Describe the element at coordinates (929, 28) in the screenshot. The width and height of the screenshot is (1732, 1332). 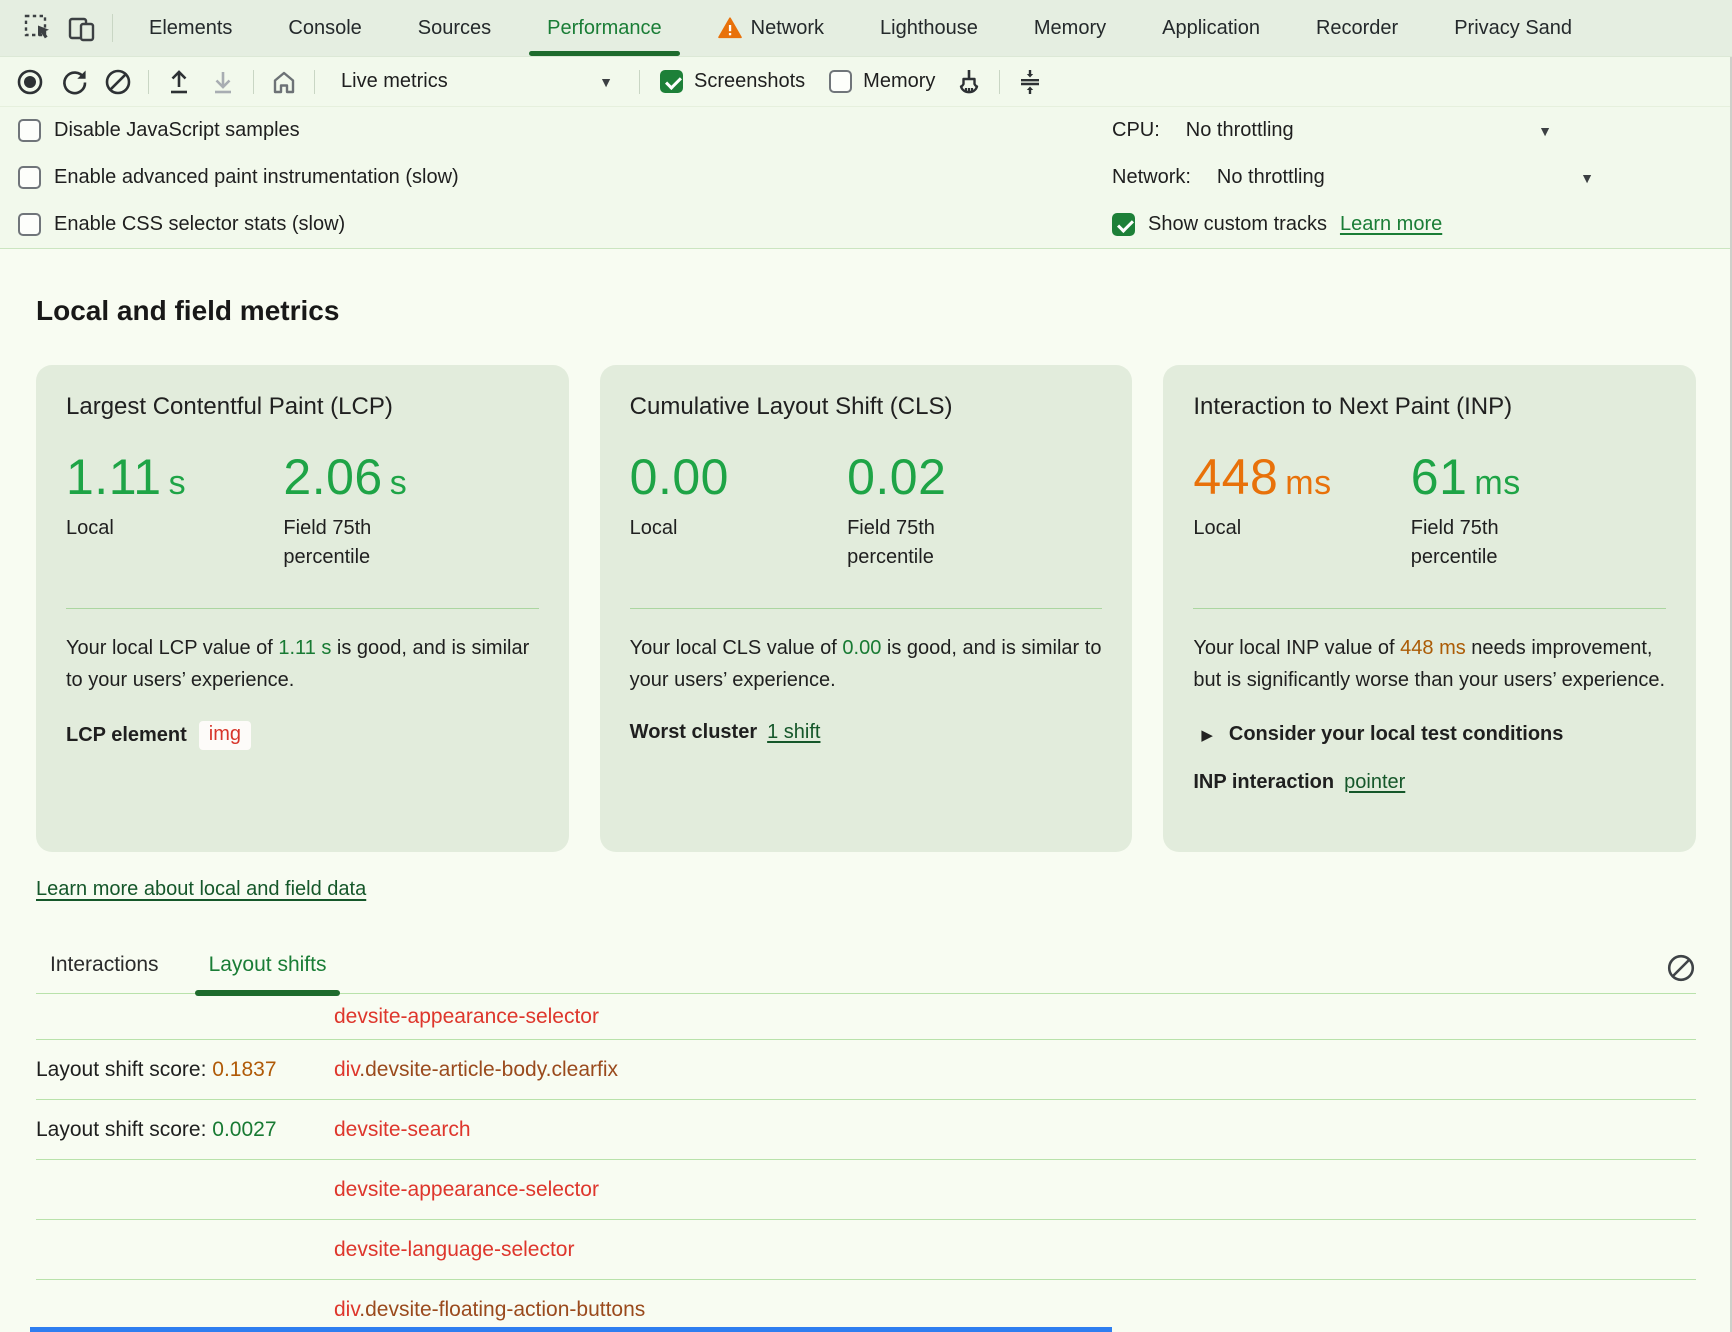
I see `tab-lighthouse: Lighthouse` at that location.